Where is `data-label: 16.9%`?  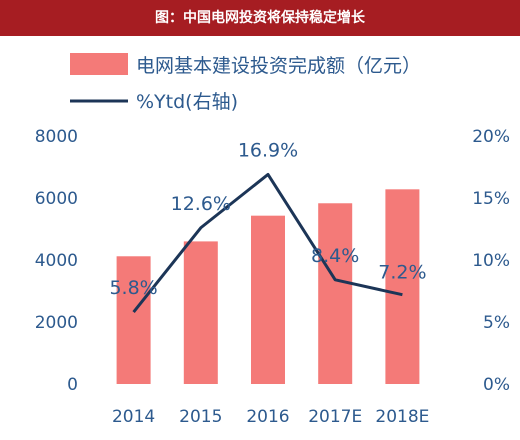
data-label: 16.9% is located at coordinates (268, 150).